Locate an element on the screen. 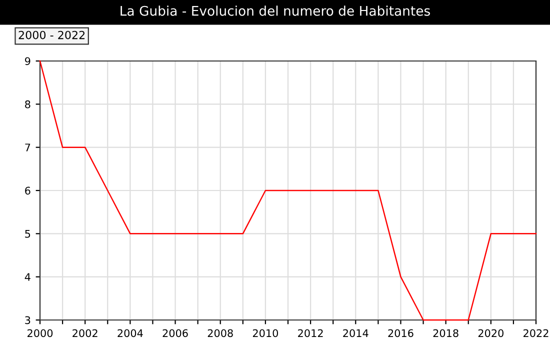 This screenshot has height=350, width=550. y-tick-label: 3 is located at coordinates (27, 320).